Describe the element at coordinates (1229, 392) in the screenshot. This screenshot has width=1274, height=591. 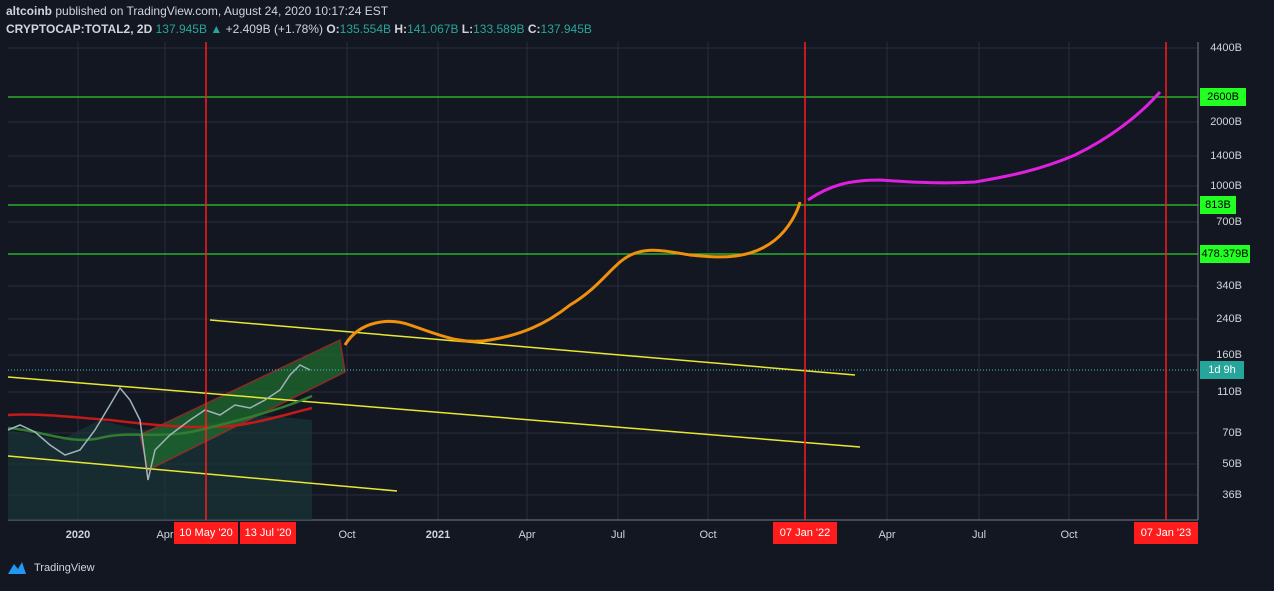
I see `price-label: 110B` at that location.